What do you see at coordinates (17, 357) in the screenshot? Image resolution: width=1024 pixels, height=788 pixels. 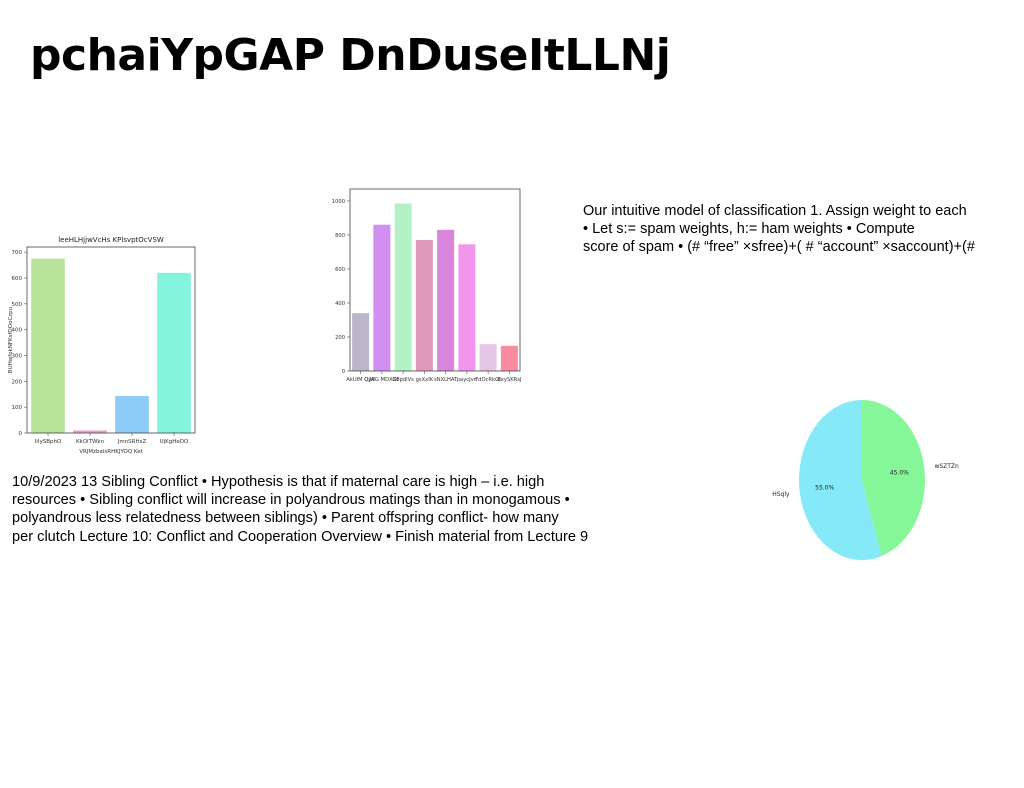 I see `y-tick-label: 300` at bounding box center [17, 357].